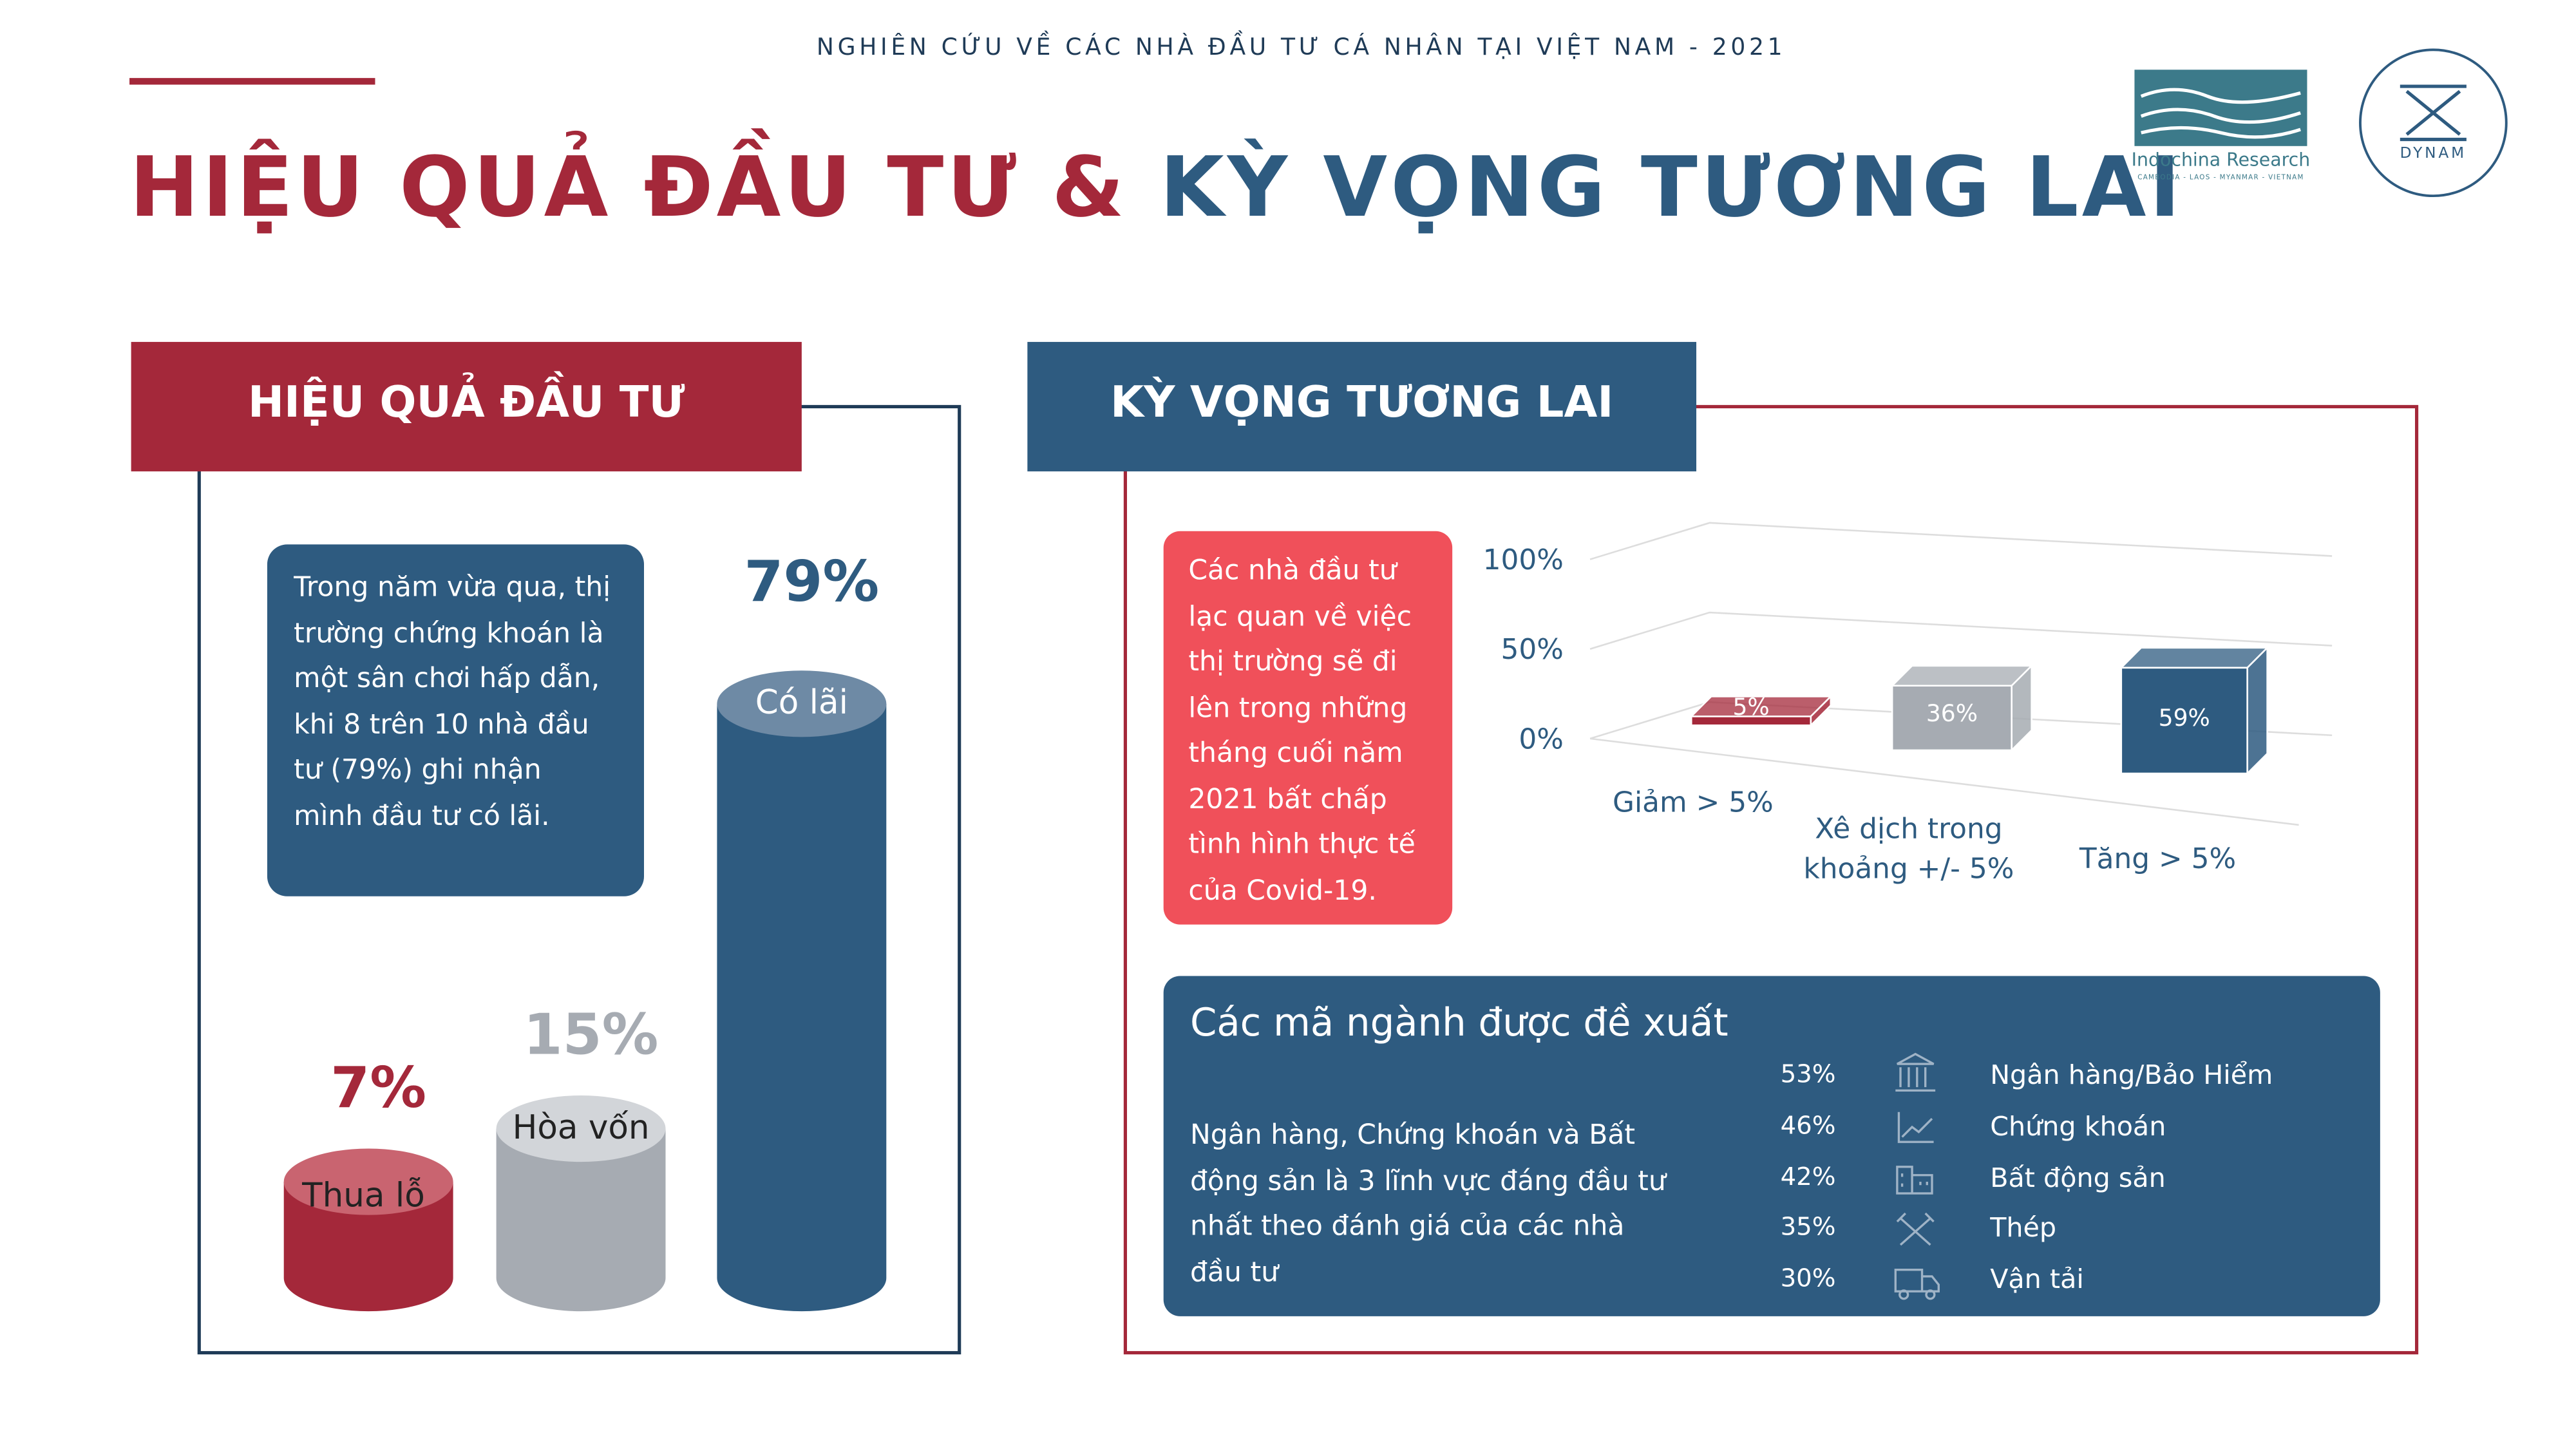  I want to click on left-textbox, so click(456, 720).